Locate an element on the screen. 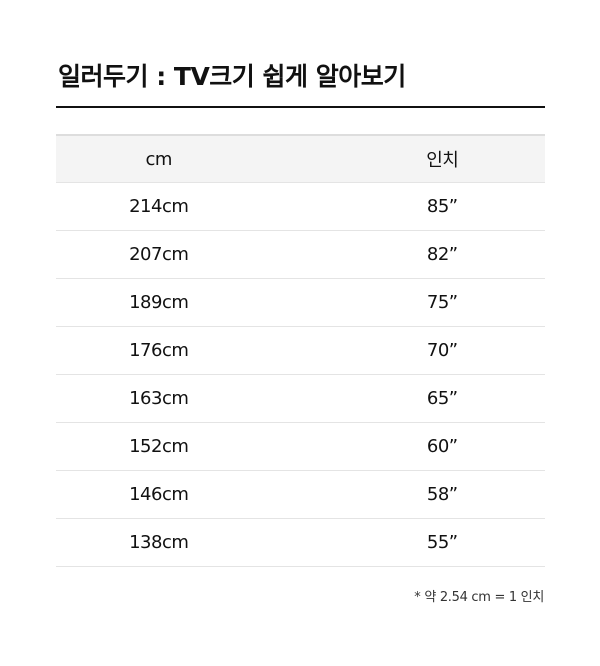 Image resolution: width=600 pixels, height=666 pixels. cm-value: 138cm is located at coordinates (159, 542).